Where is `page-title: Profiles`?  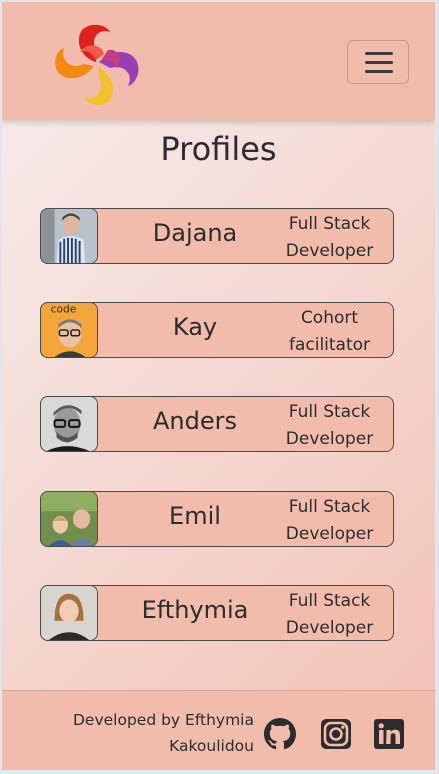
page-title: Profiles is located at coordinates (218, 149).